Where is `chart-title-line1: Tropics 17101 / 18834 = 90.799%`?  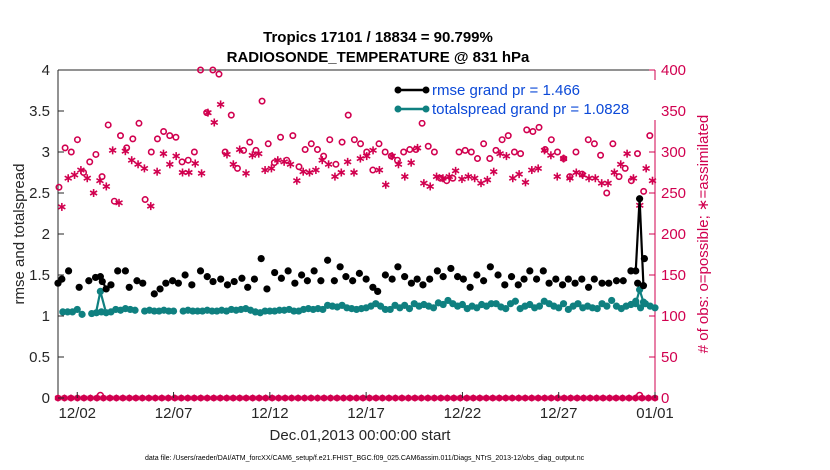 chart-title-line1: Tropics 17101 / 18834 = 90.799% is located at coordinates (378, 37).